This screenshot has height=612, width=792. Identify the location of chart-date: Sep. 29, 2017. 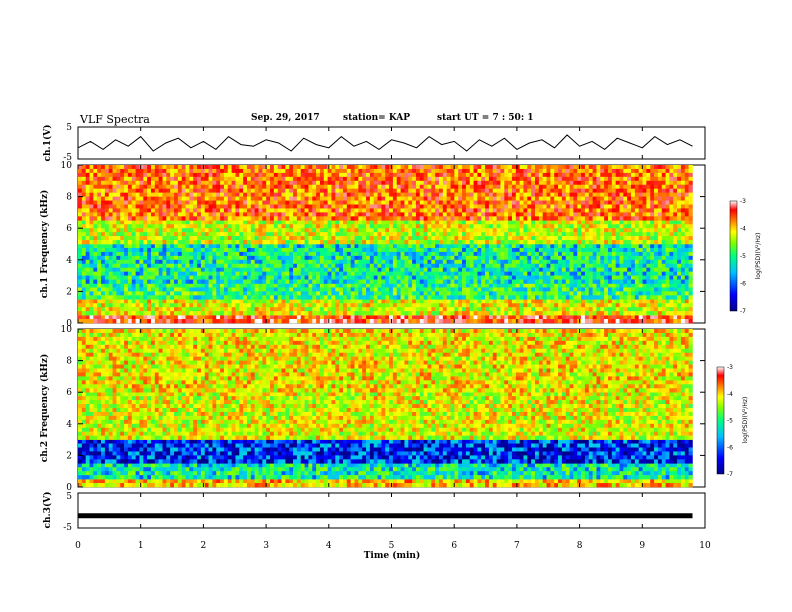
(285, 118).